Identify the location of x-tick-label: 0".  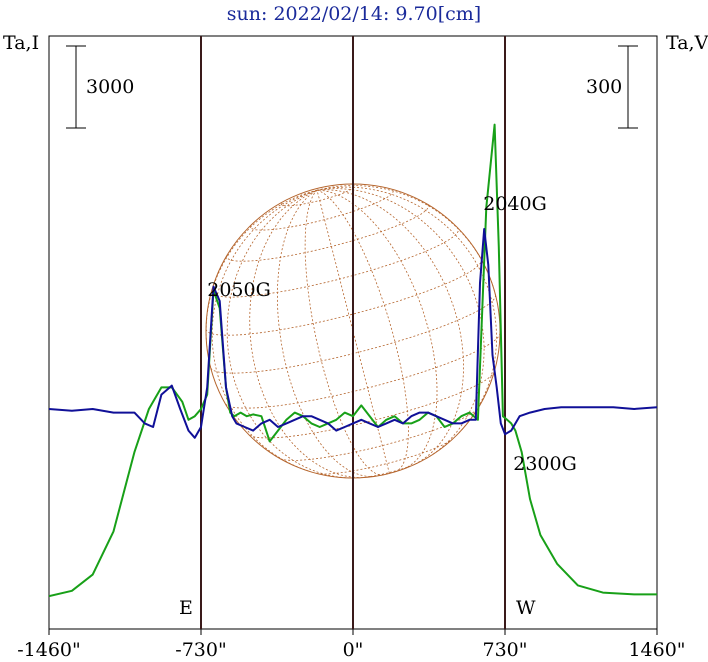
(353, 650).